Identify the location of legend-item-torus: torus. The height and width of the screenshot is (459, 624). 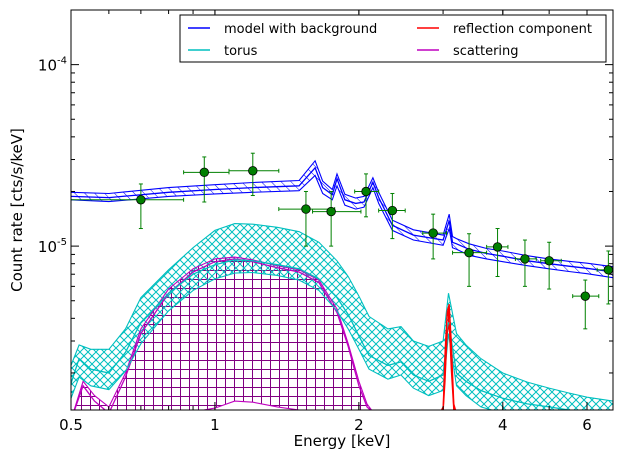
(223, 51).